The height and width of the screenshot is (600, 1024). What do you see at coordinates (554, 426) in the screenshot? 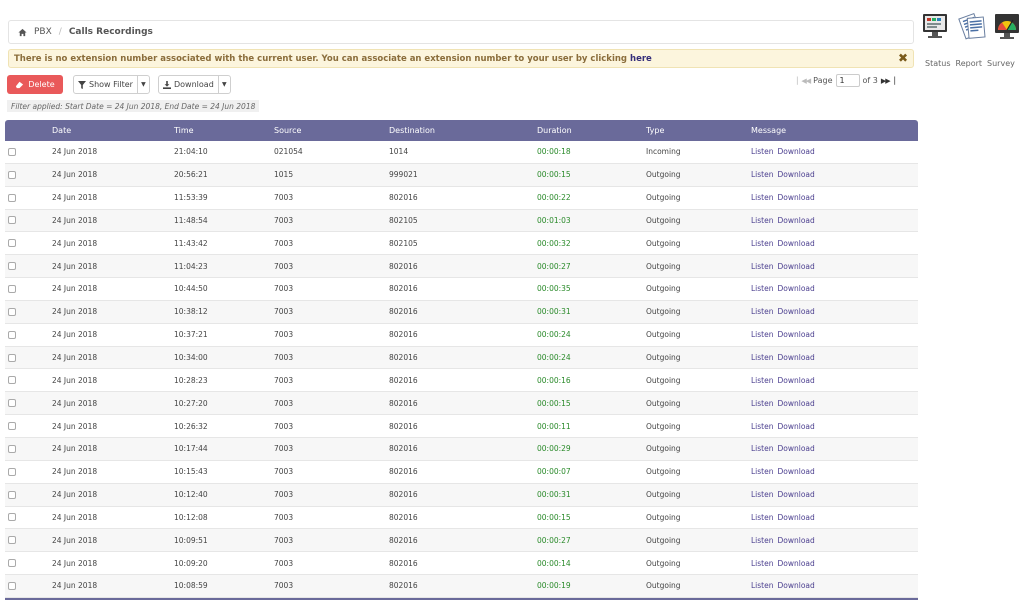
I see `cell-duration: 00:00:11` at bounding box center [554, 426].